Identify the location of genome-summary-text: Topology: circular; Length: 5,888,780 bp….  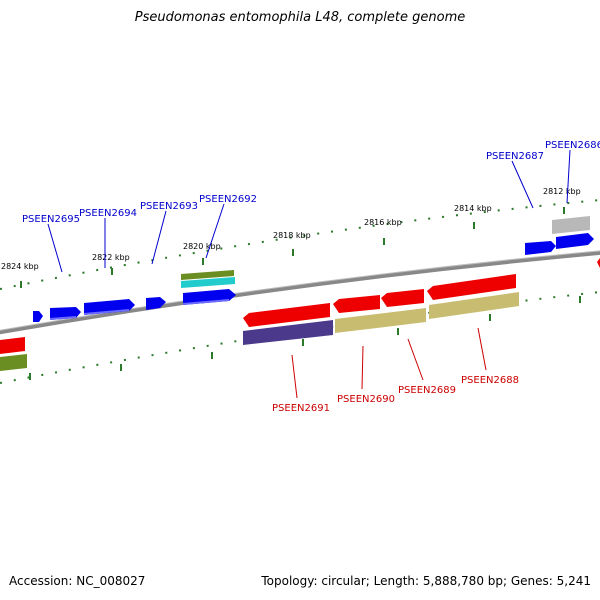
(426, 581).